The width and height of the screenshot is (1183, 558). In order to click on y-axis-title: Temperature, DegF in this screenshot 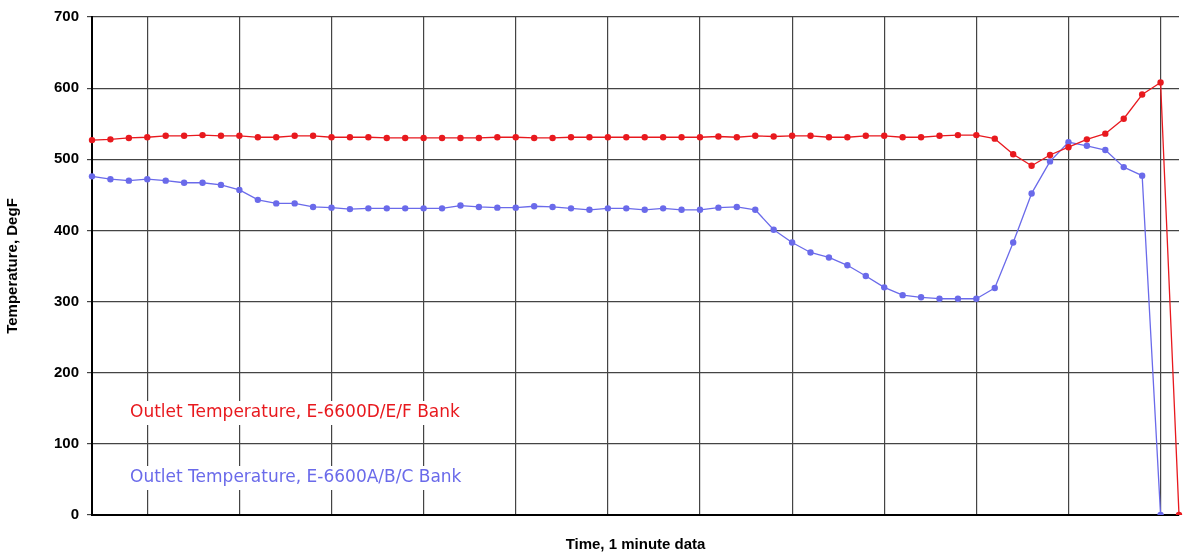, I will do `click(12, 266)`.